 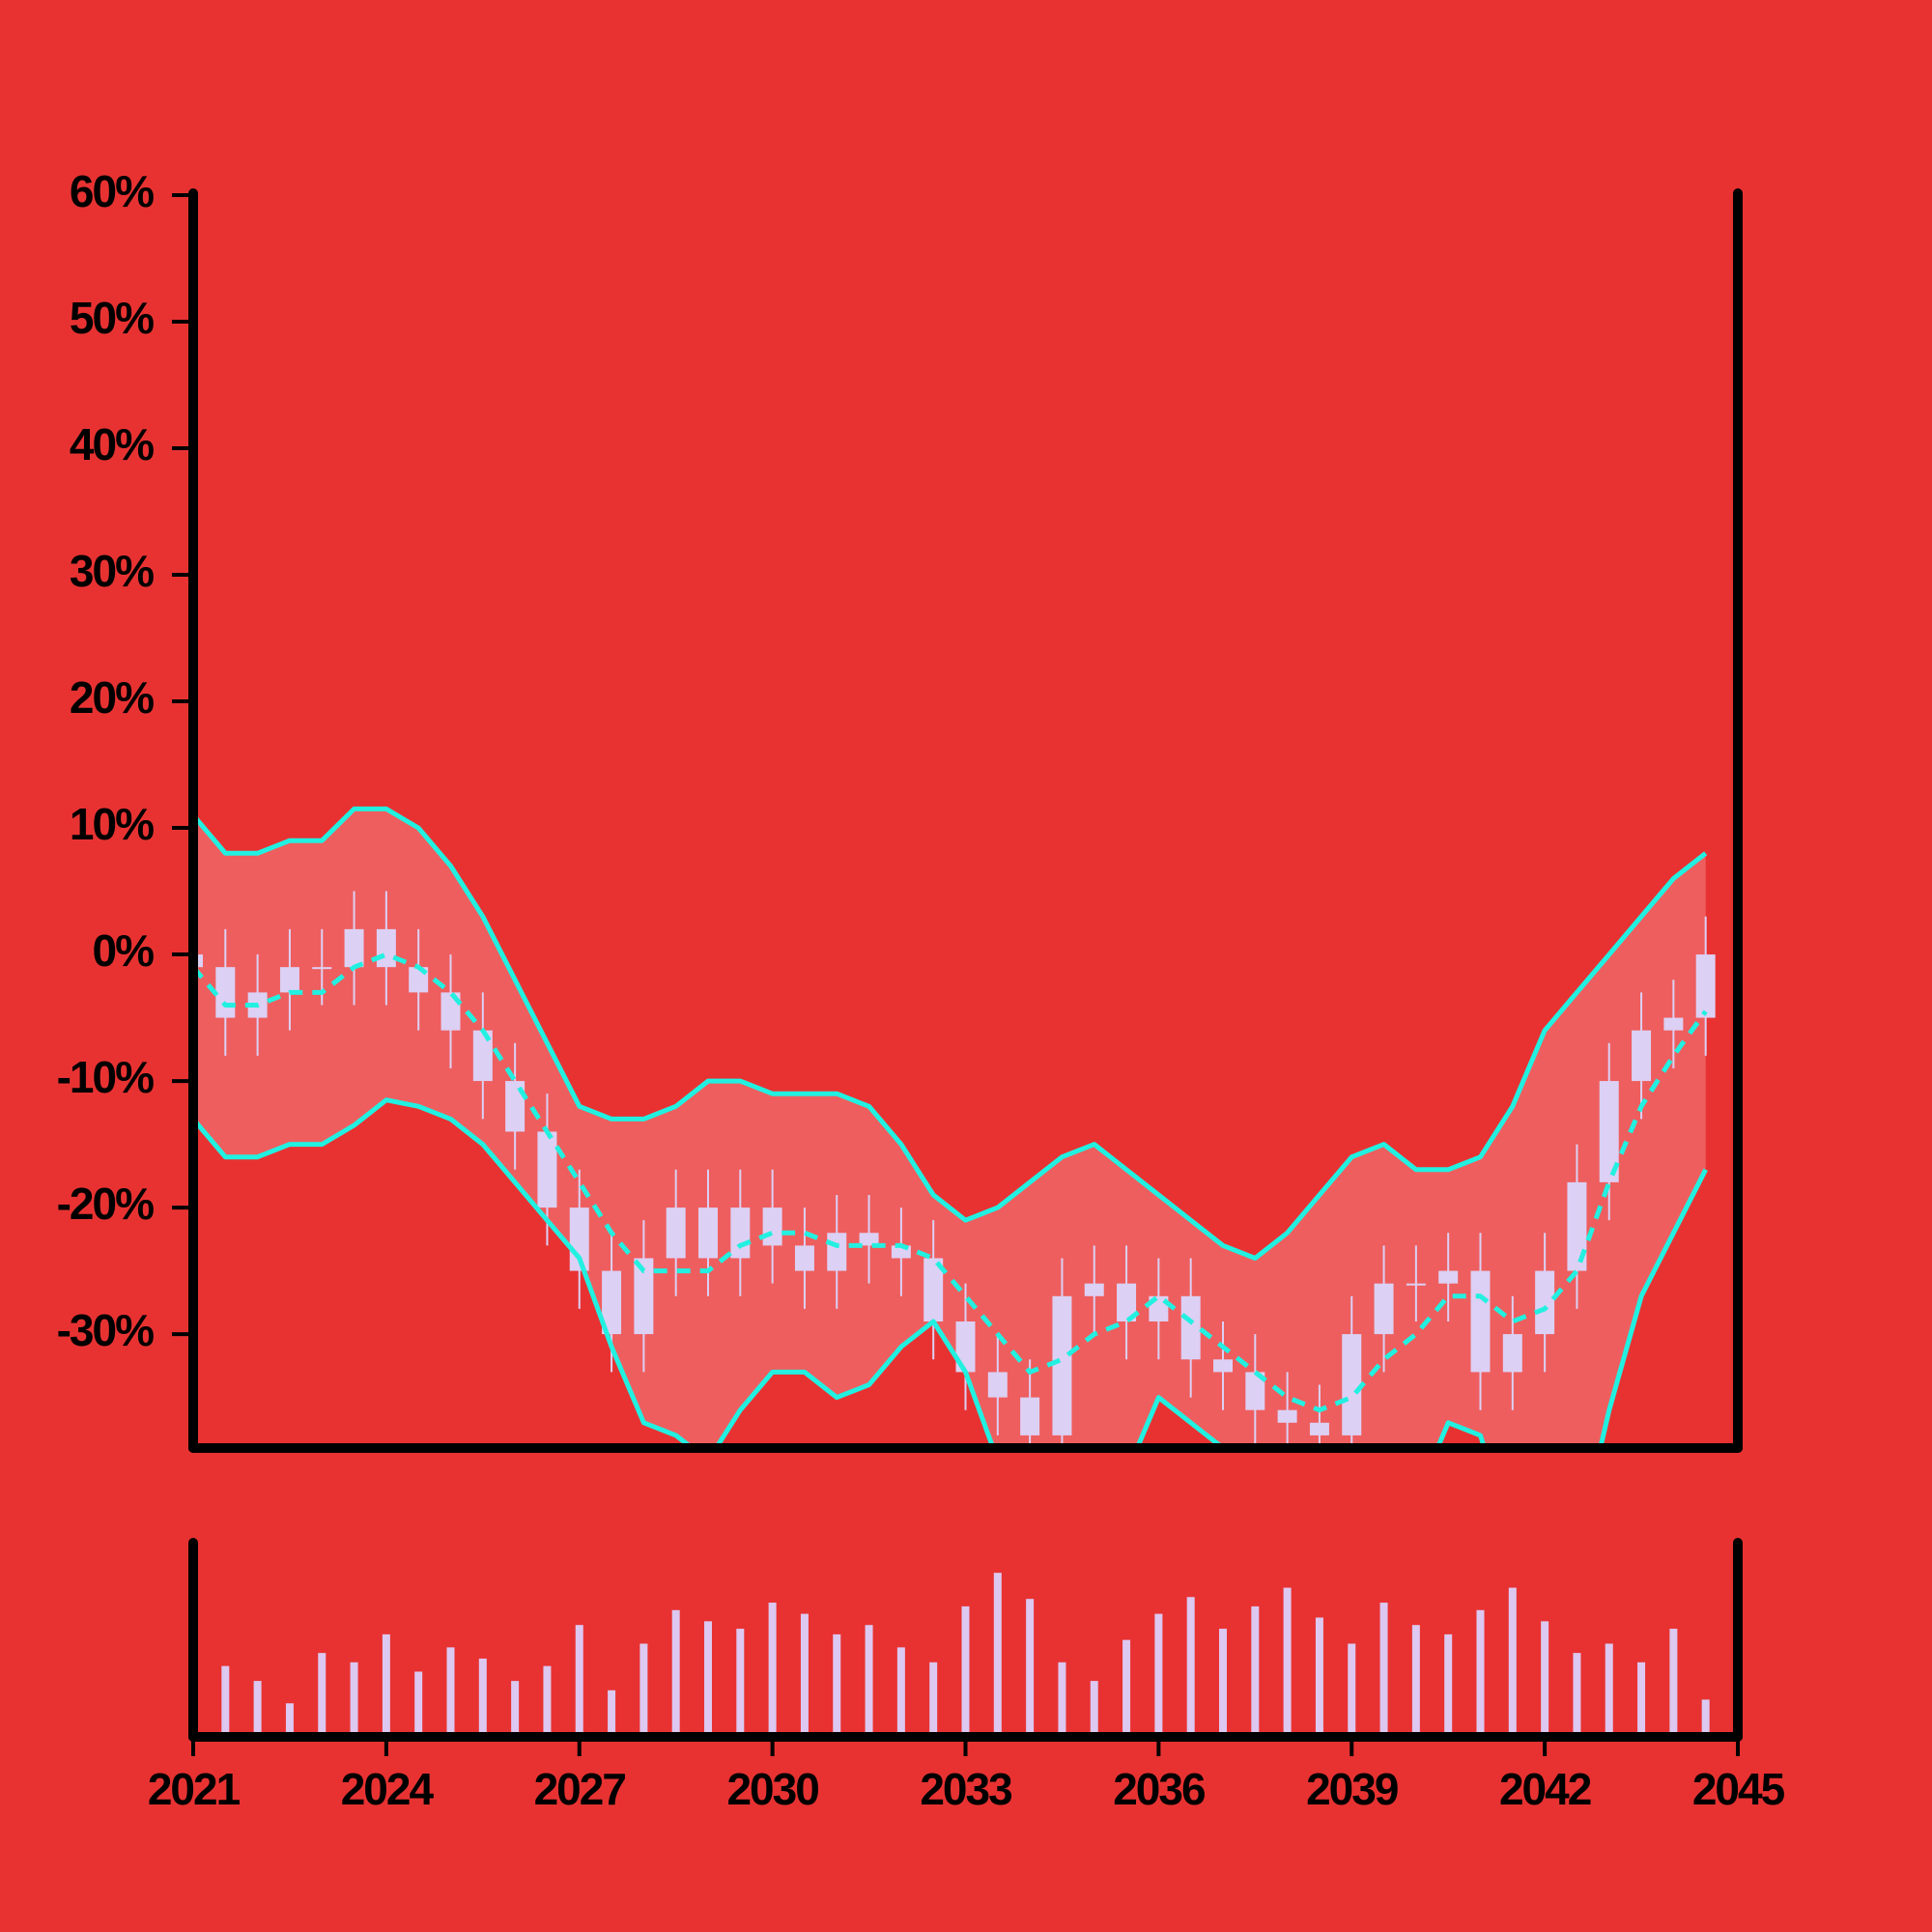 What do you see at coordinates (112, 318) in the screenshot?
I see `y-tick-label: 50%` at bounding box center [112, 318].